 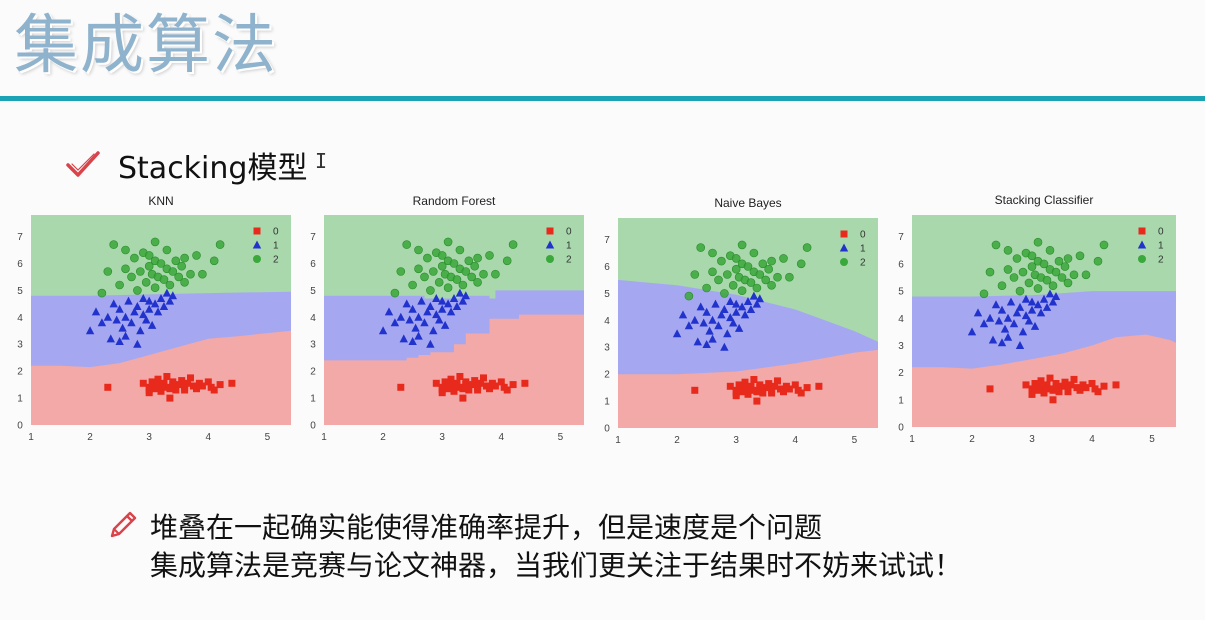 What do you see at coordinates (454, 201) in the screenshot?
I see `chart-title: Random Forest` at bounding box center [454, 201].